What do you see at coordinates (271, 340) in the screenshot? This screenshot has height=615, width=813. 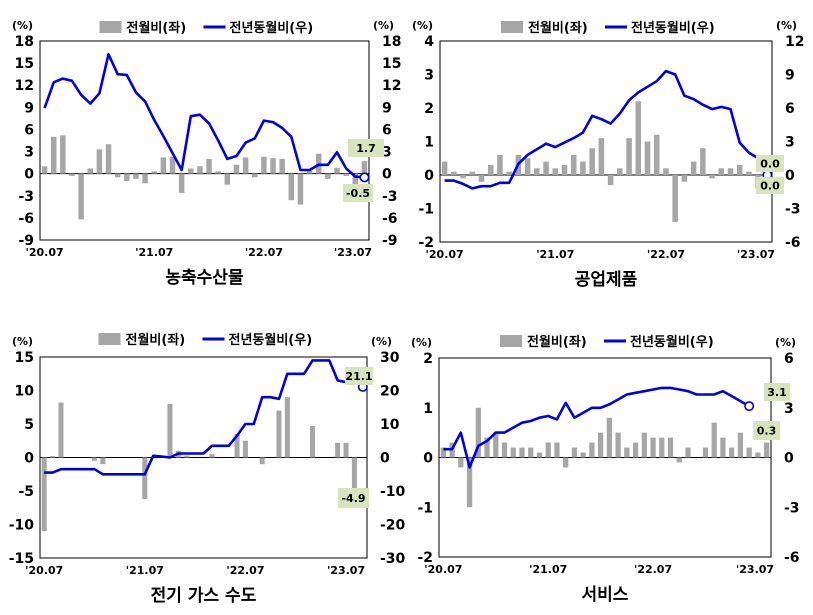 I see `legend-line-label: 전년동월비(우)` at bounding box center [271, 340].